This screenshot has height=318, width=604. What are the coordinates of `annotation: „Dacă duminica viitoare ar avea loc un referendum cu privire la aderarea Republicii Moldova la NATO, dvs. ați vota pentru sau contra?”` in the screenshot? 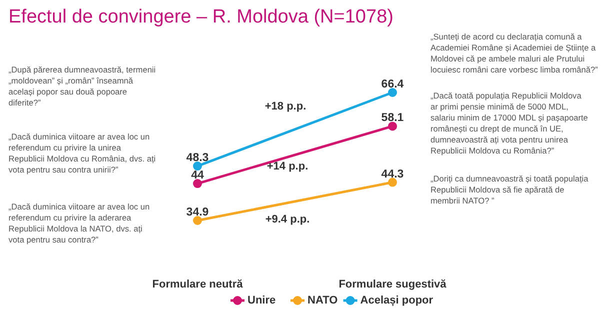 It's located at (79, 223).